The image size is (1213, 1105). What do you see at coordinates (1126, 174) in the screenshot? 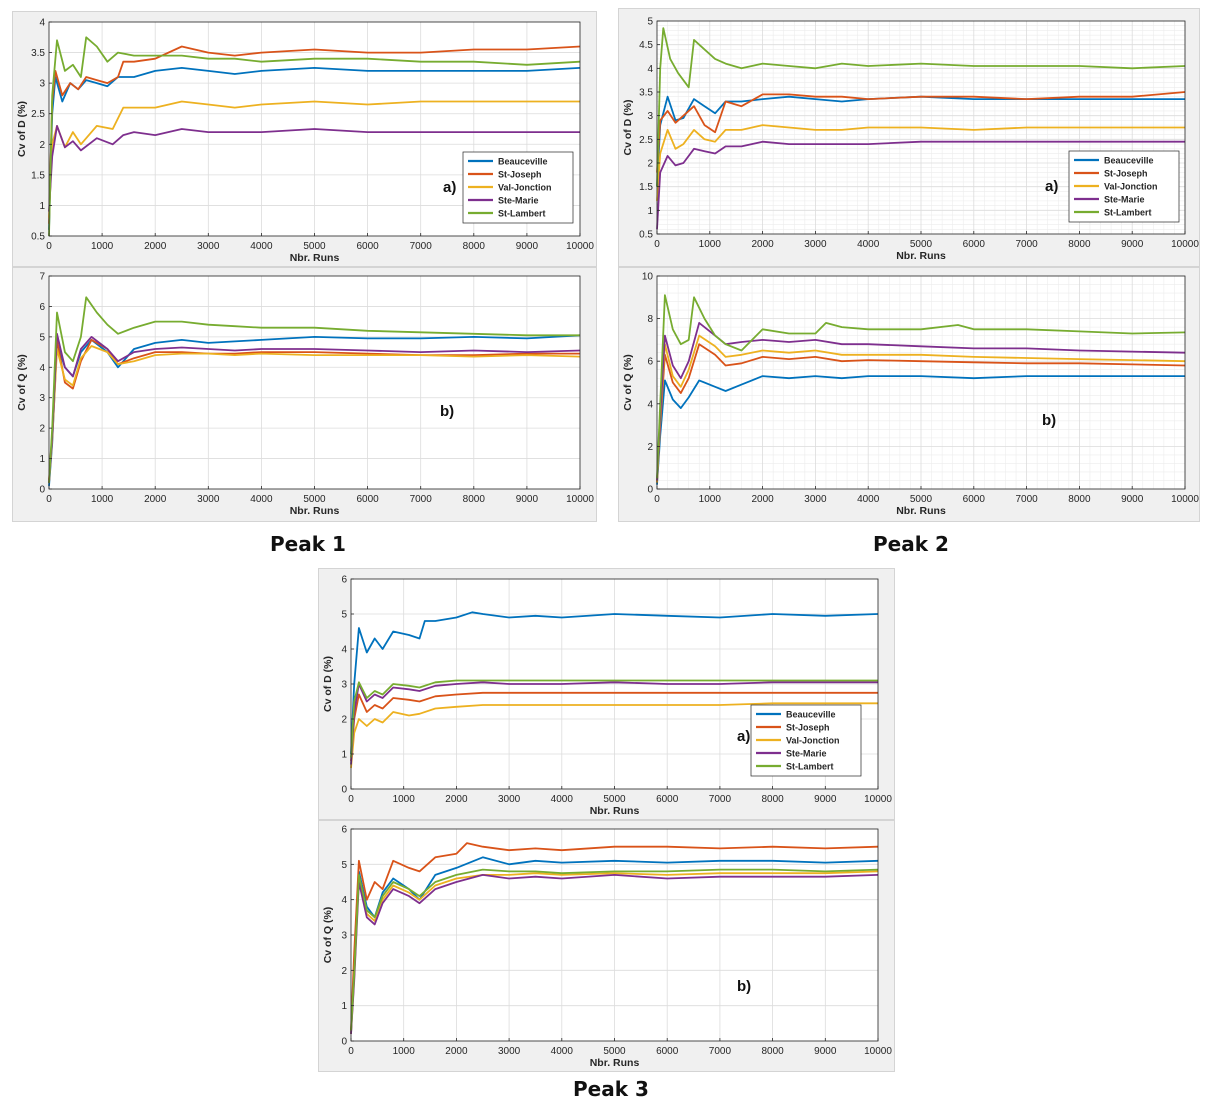
I see `legend-entry: St-Joseph` at bounding box center [1126, 174].